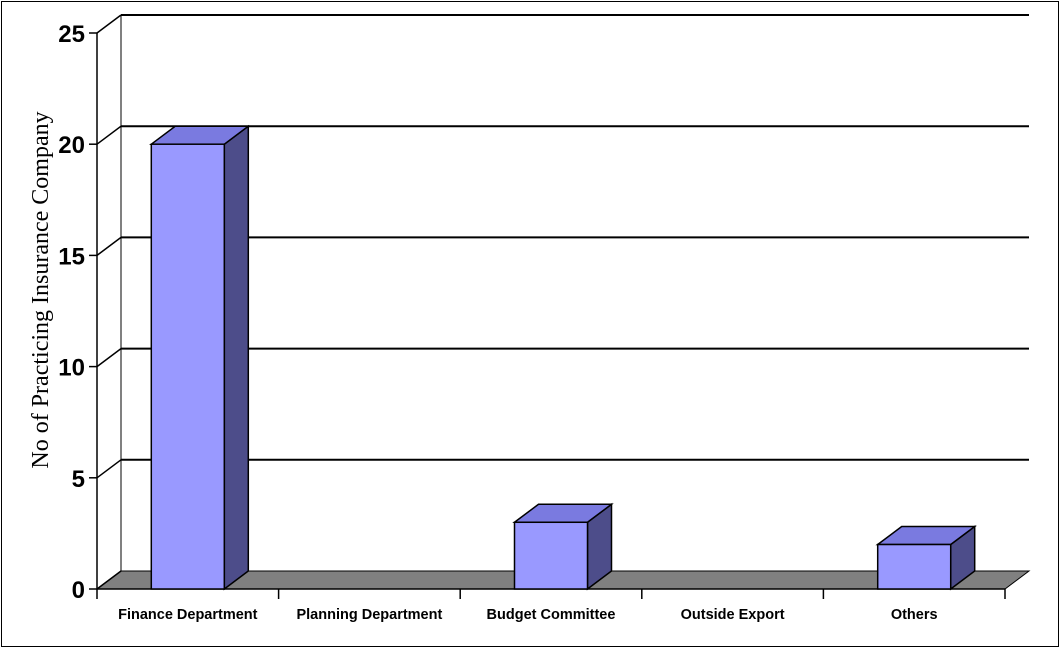 This screenshot has height=650, width=1062. Describe the element at coordinates (71, 368) in the screenshot. I see `y-tick-label: 10` at that location.